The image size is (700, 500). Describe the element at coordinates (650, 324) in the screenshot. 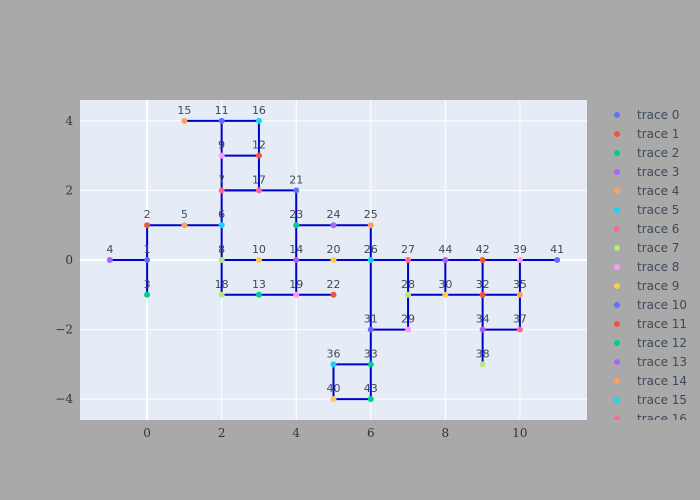

I see `legend-item: trace 11` at that location.